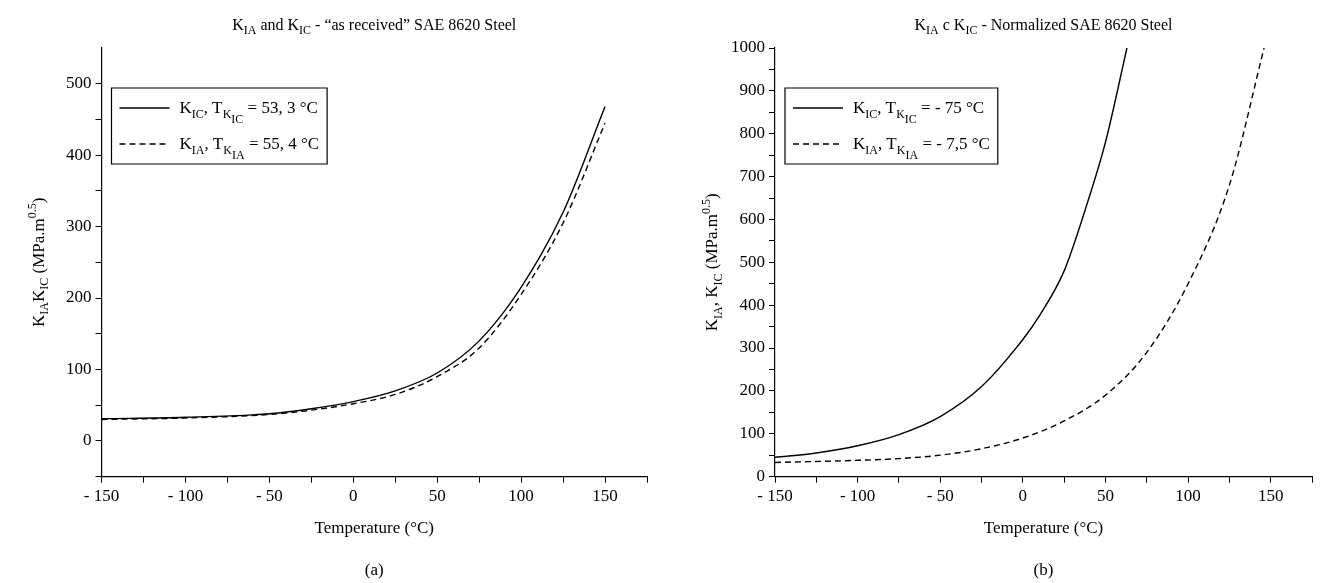 The width and height of the screenshot is (1330, 583). Describe the element at coordinates (752, 218) in the screenshot. I see `y-tick-label: 600` at that location.